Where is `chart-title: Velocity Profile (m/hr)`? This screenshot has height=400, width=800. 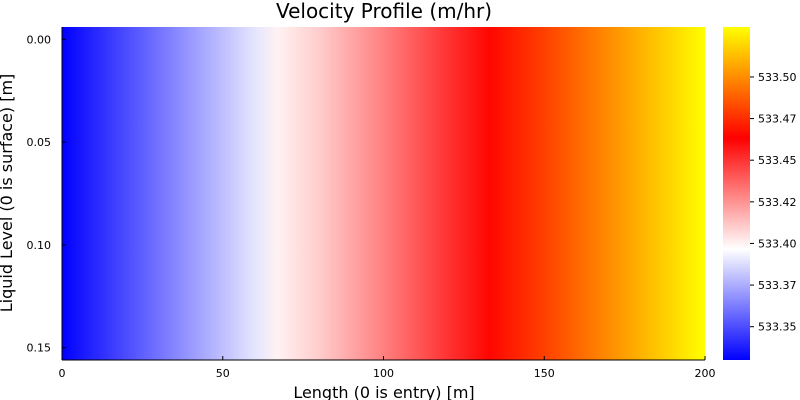
chart-title: Velocity Profile (m/hr) is located at coordinates (384, 11).